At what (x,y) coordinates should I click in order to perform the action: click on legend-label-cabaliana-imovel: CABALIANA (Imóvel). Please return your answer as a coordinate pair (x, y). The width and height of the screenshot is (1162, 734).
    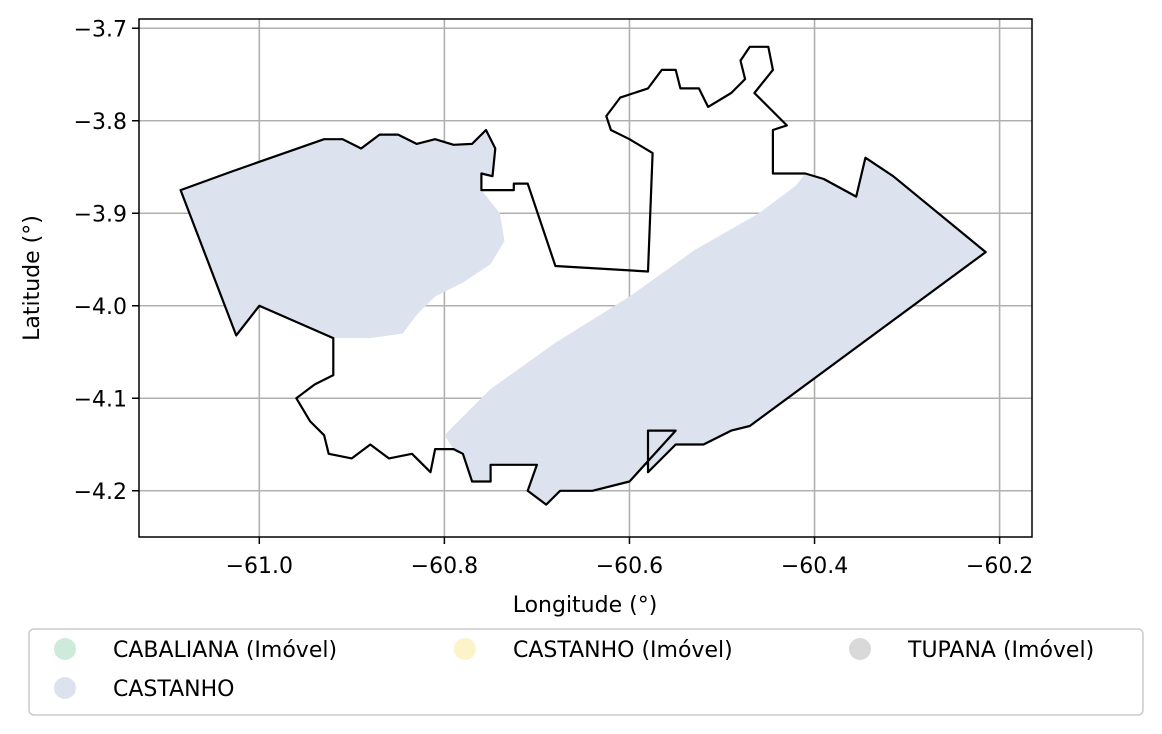
    Looking at the image, I should click on (225, 650).